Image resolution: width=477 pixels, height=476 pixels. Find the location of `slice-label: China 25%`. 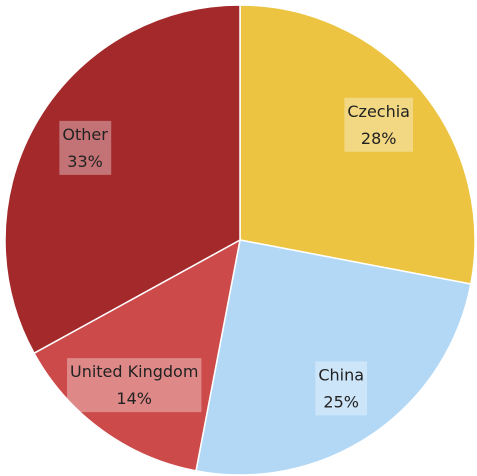

slice-label: China 25% is located at coordinates (341, 388).